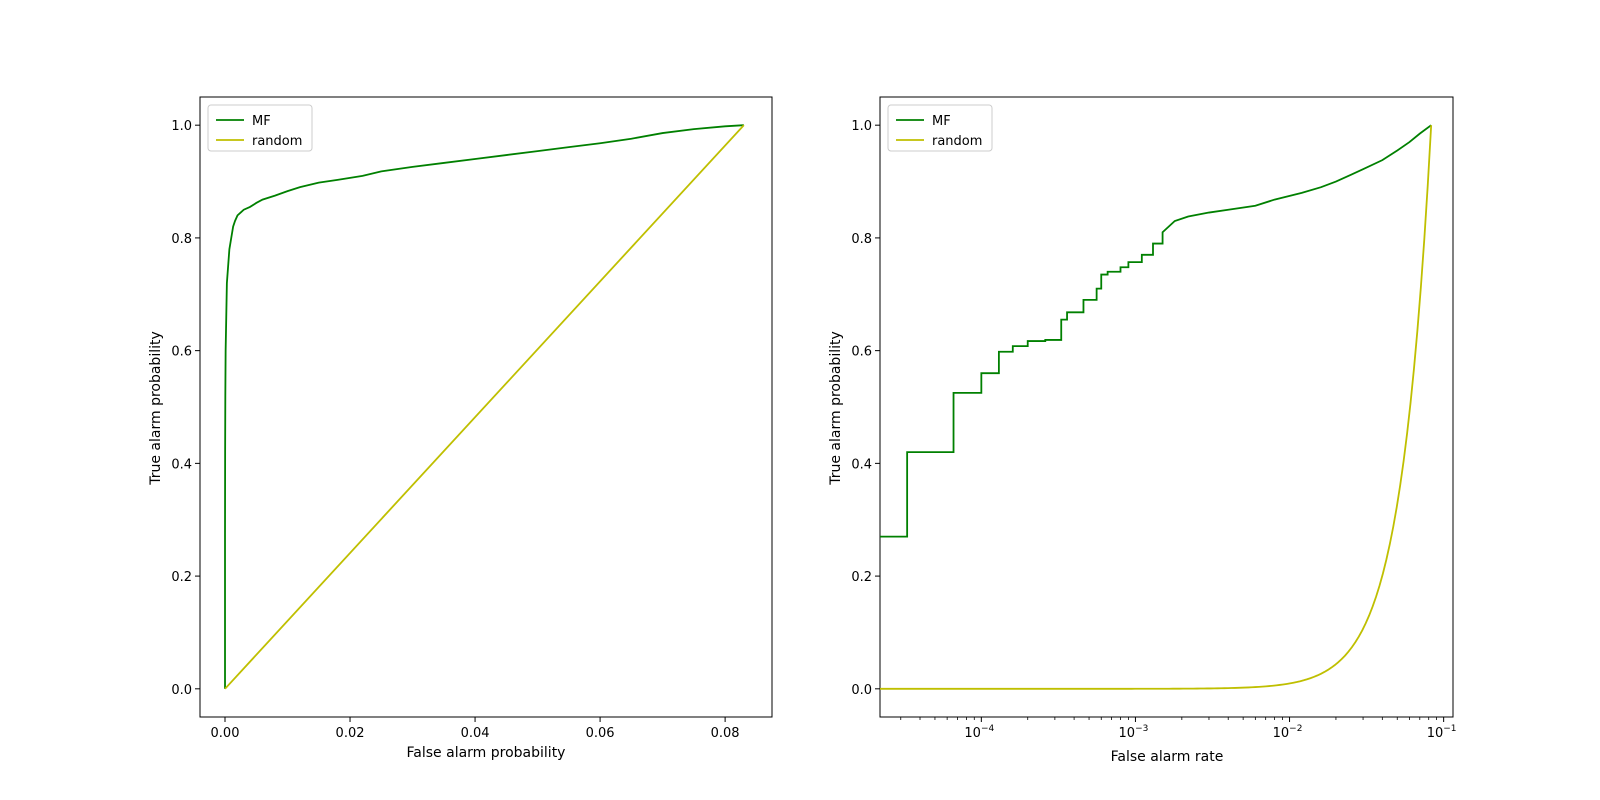 The width and height of the screenshot is (1600, 800). What do you see at coordinates (350, 733) in the screenshot?
I see `left-x-tick-label: 0.02` at bounding box center [350, 733].